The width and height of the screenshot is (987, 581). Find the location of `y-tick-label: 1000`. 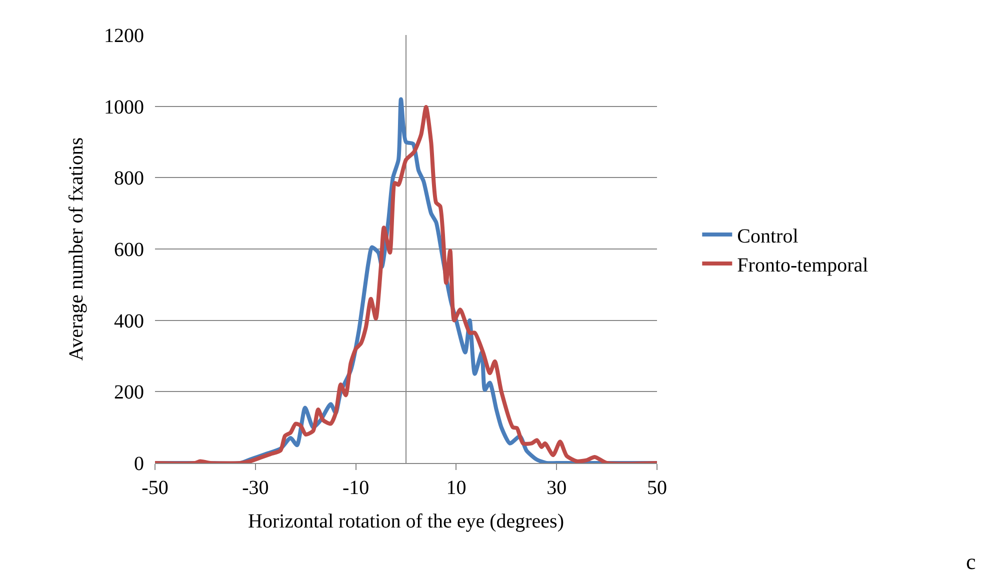

y-tick-label: 1000 is located at coordinates (124, 107).